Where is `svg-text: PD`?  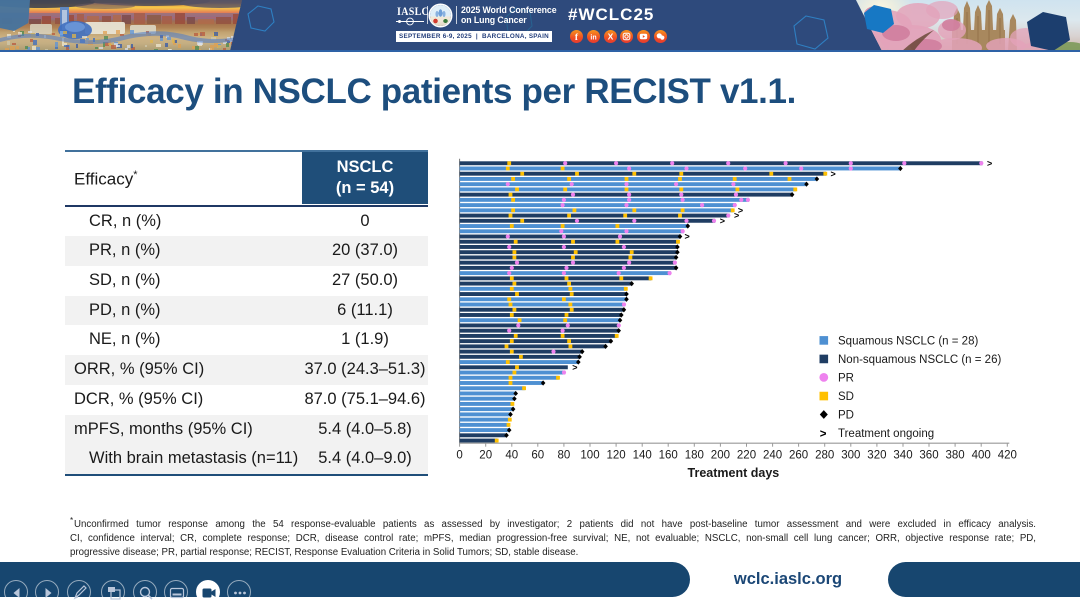
svg-text: PD is located at coordinates (846, 416).